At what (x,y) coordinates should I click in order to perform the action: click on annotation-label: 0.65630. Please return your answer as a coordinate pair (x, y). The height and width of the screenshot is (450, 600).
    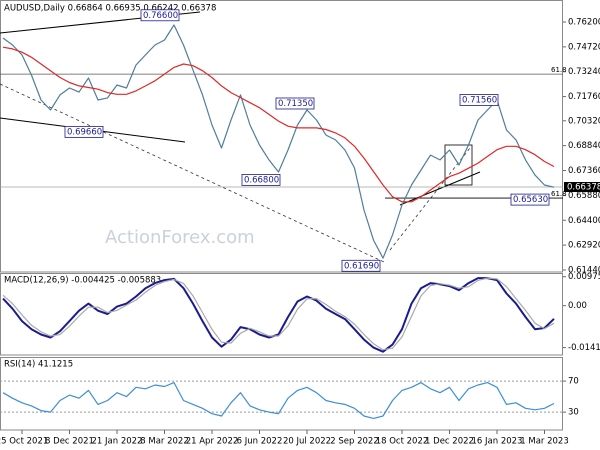
    Looking at the image, I should click on (530, 200).